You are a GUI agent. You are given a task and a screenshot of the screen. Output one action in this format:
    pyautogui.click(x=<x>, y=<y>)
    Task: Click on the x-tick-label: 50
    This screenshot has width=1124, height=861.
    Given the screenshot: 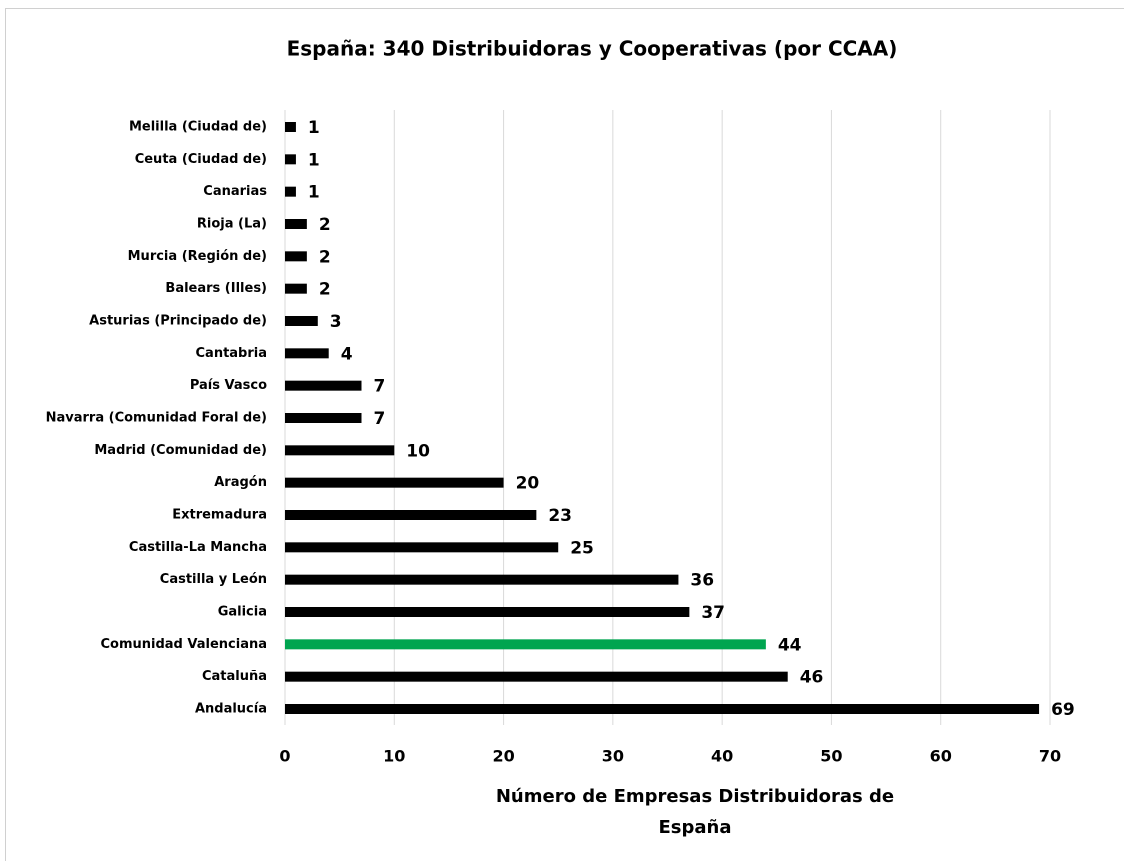 What is the action you would take?
    pyautogui.click(x=831, y=756)
    